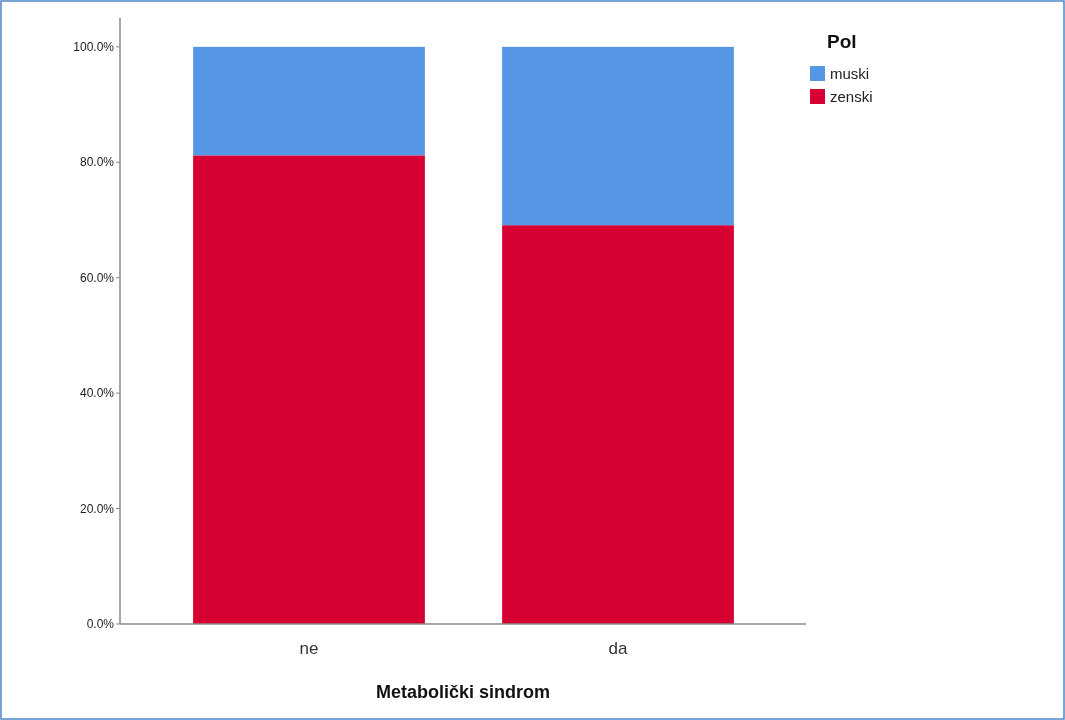 This screenshot has width=1065, height=720. I want to click on legend-label: zenski, so click(851, 97).